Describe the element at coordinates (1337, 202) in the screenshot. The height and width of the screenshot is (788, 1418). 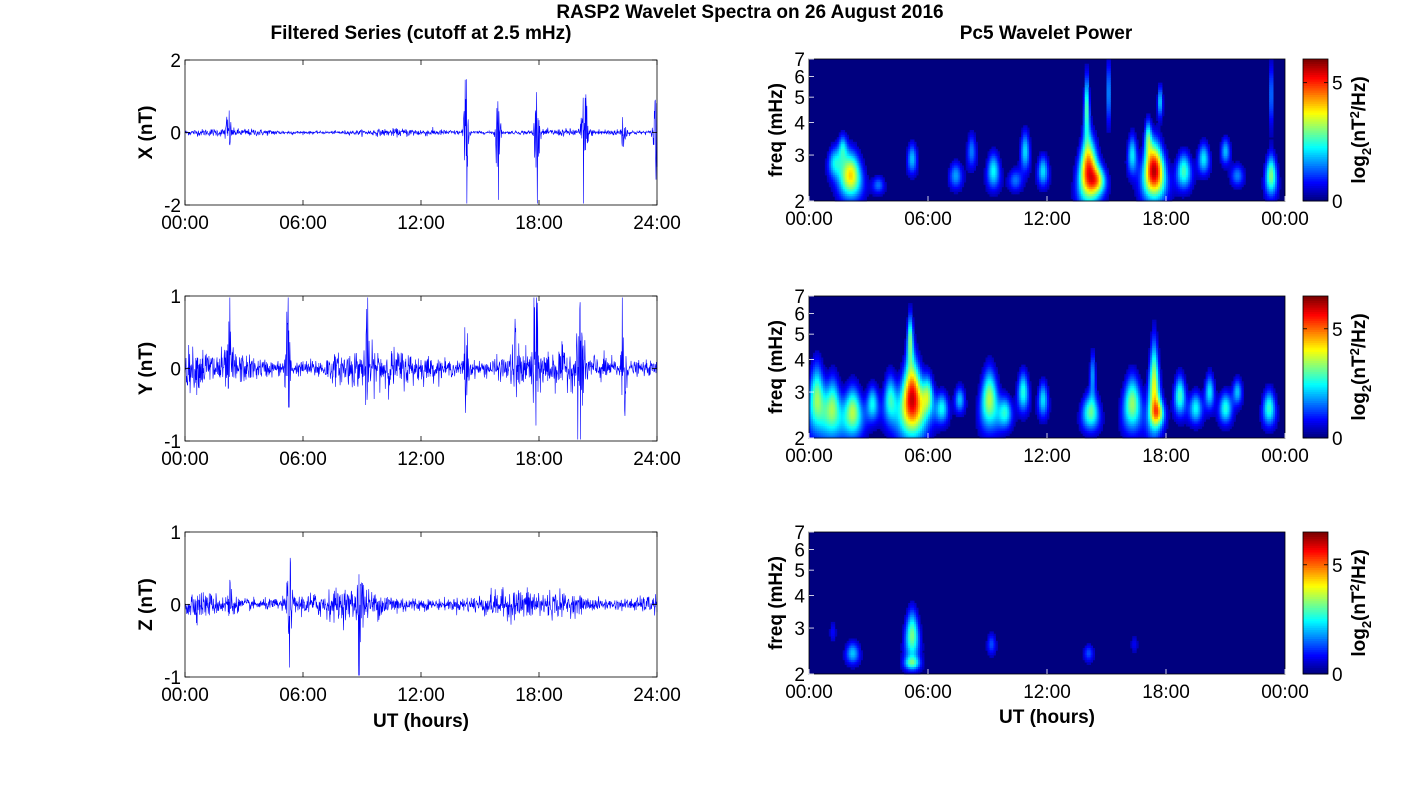
I see `colorbar-tick-label: 0` at that location.